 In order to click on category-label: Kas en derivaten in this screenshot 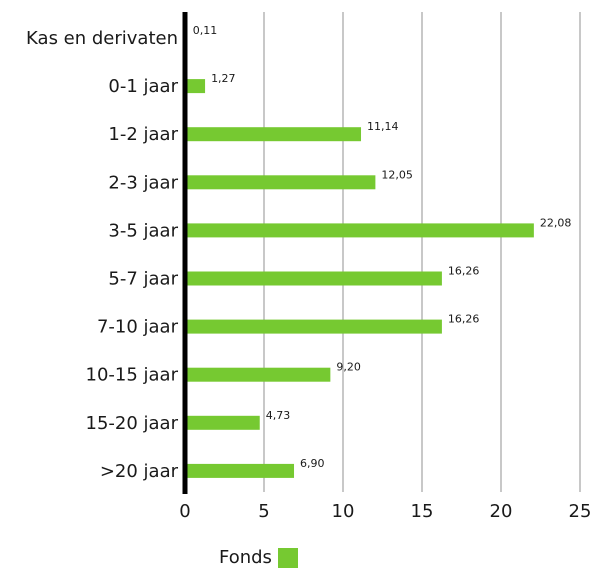, I will do `click(102, 38)`.